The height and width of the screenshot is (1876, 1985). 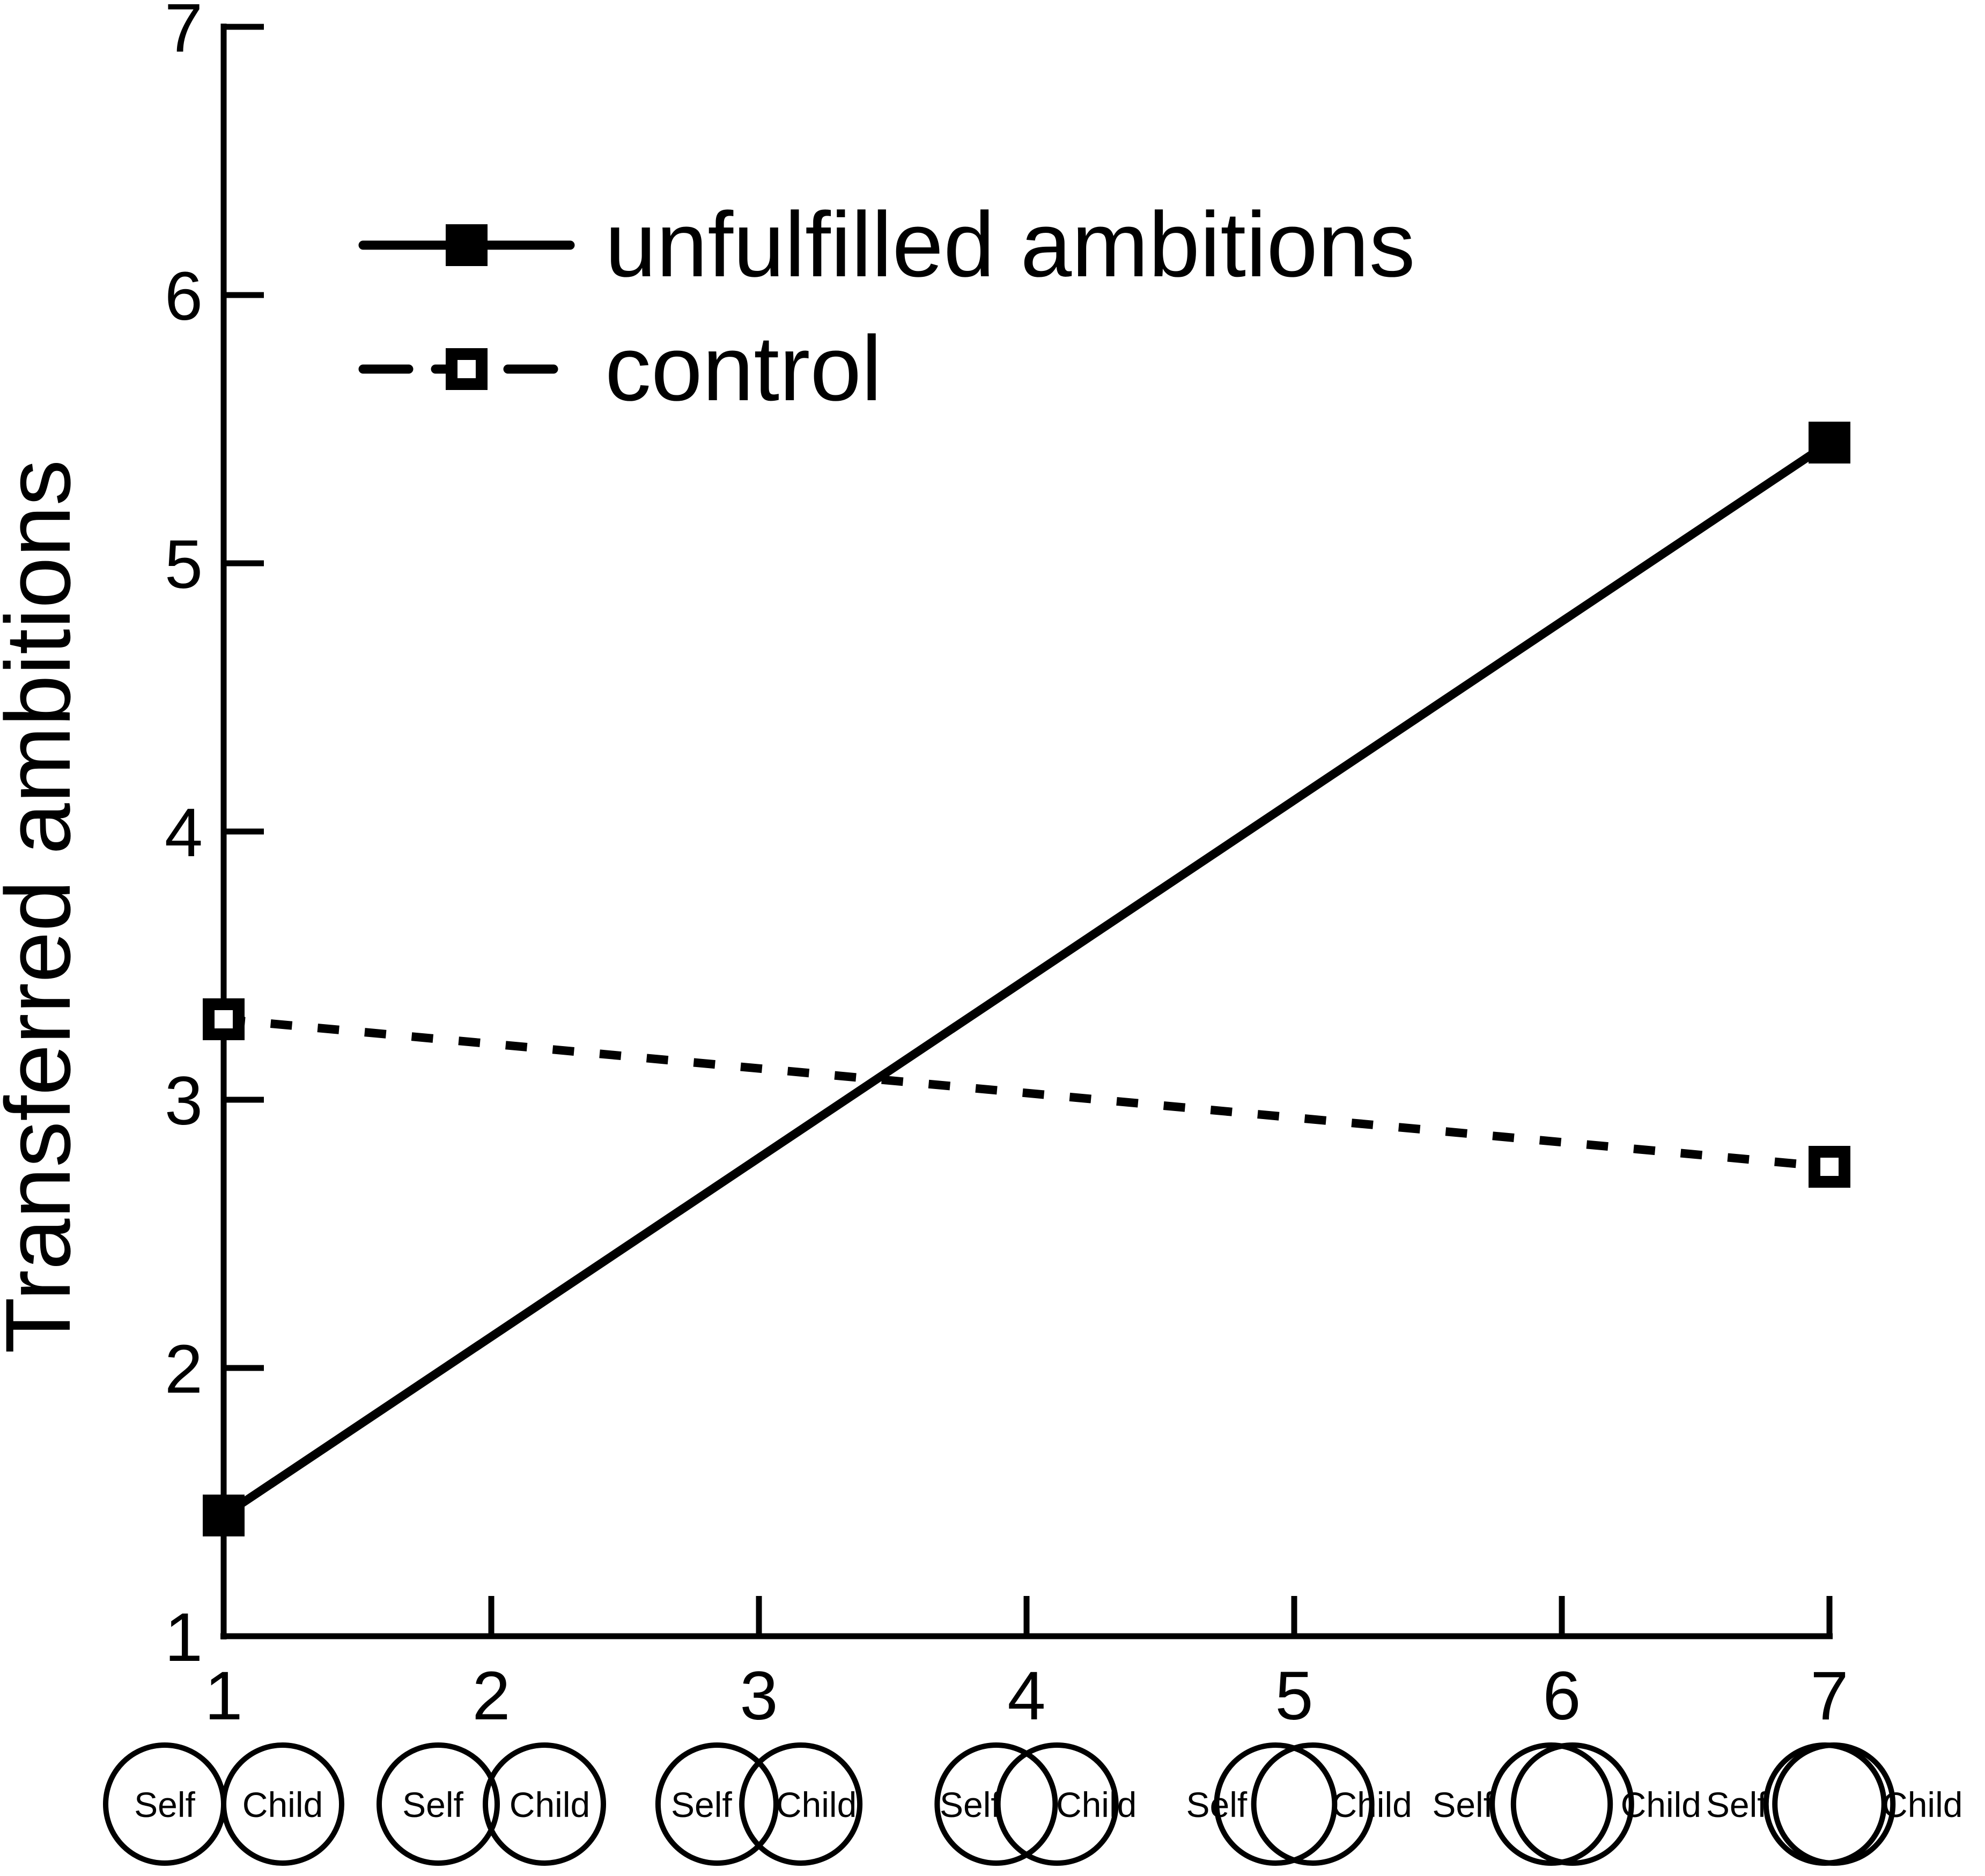 What do you see at coordinates (1736, 1804) in the screenshot?
I see `self-label-7: Self` at bounding box center [1736, 1804].